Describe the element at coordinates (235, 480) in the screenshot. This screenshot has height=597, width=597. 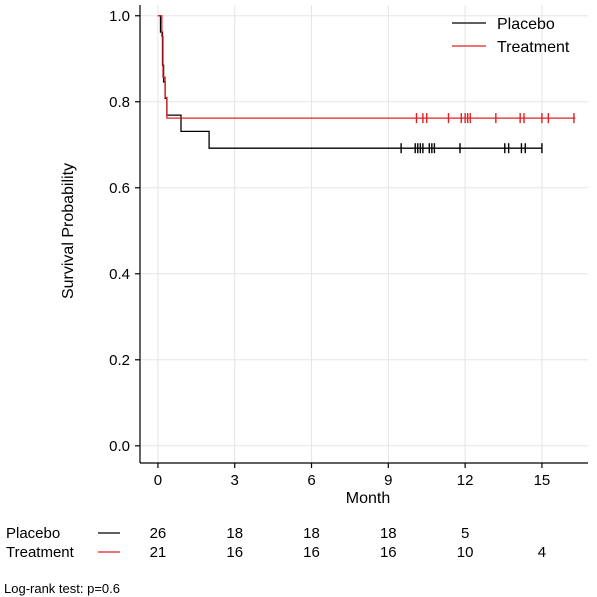
I see `x-tick-label: 3` at that location.